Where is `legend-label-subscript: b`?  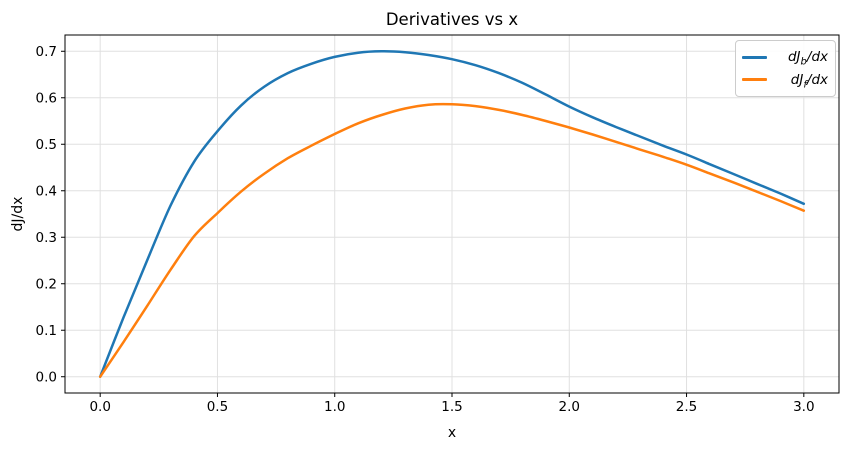
legend-label-subscript: b is located at coordinates (803, 63).